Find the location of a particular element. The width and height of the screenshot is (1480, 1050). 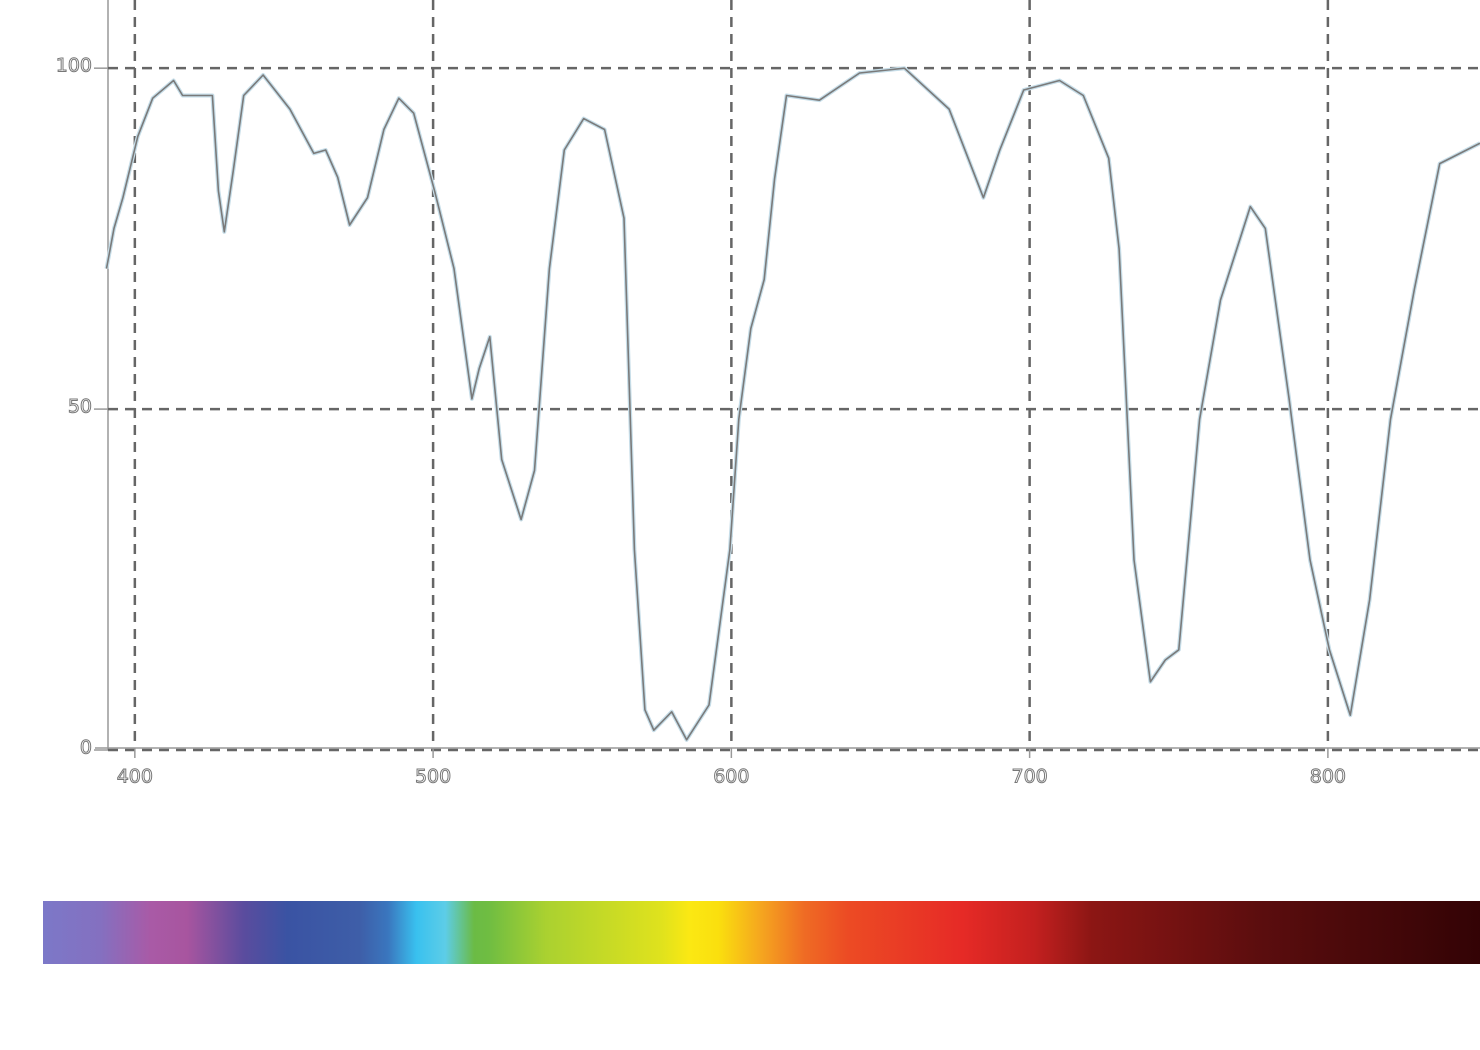

x-tick-label: 800 is located at coordinates (1328, 777).